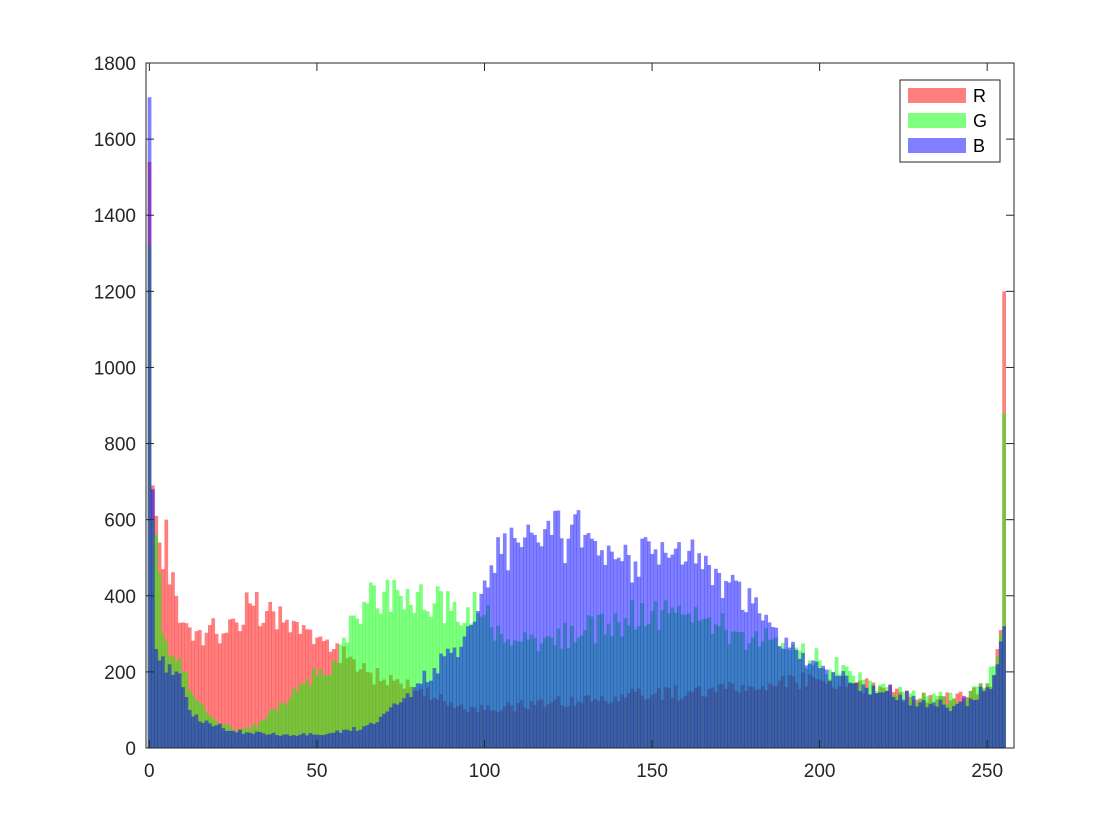 The image size is (1120, 840). Describe the element at coordinates (937, 95) in the screenshot. I see `legend-swatch-R` at that location.